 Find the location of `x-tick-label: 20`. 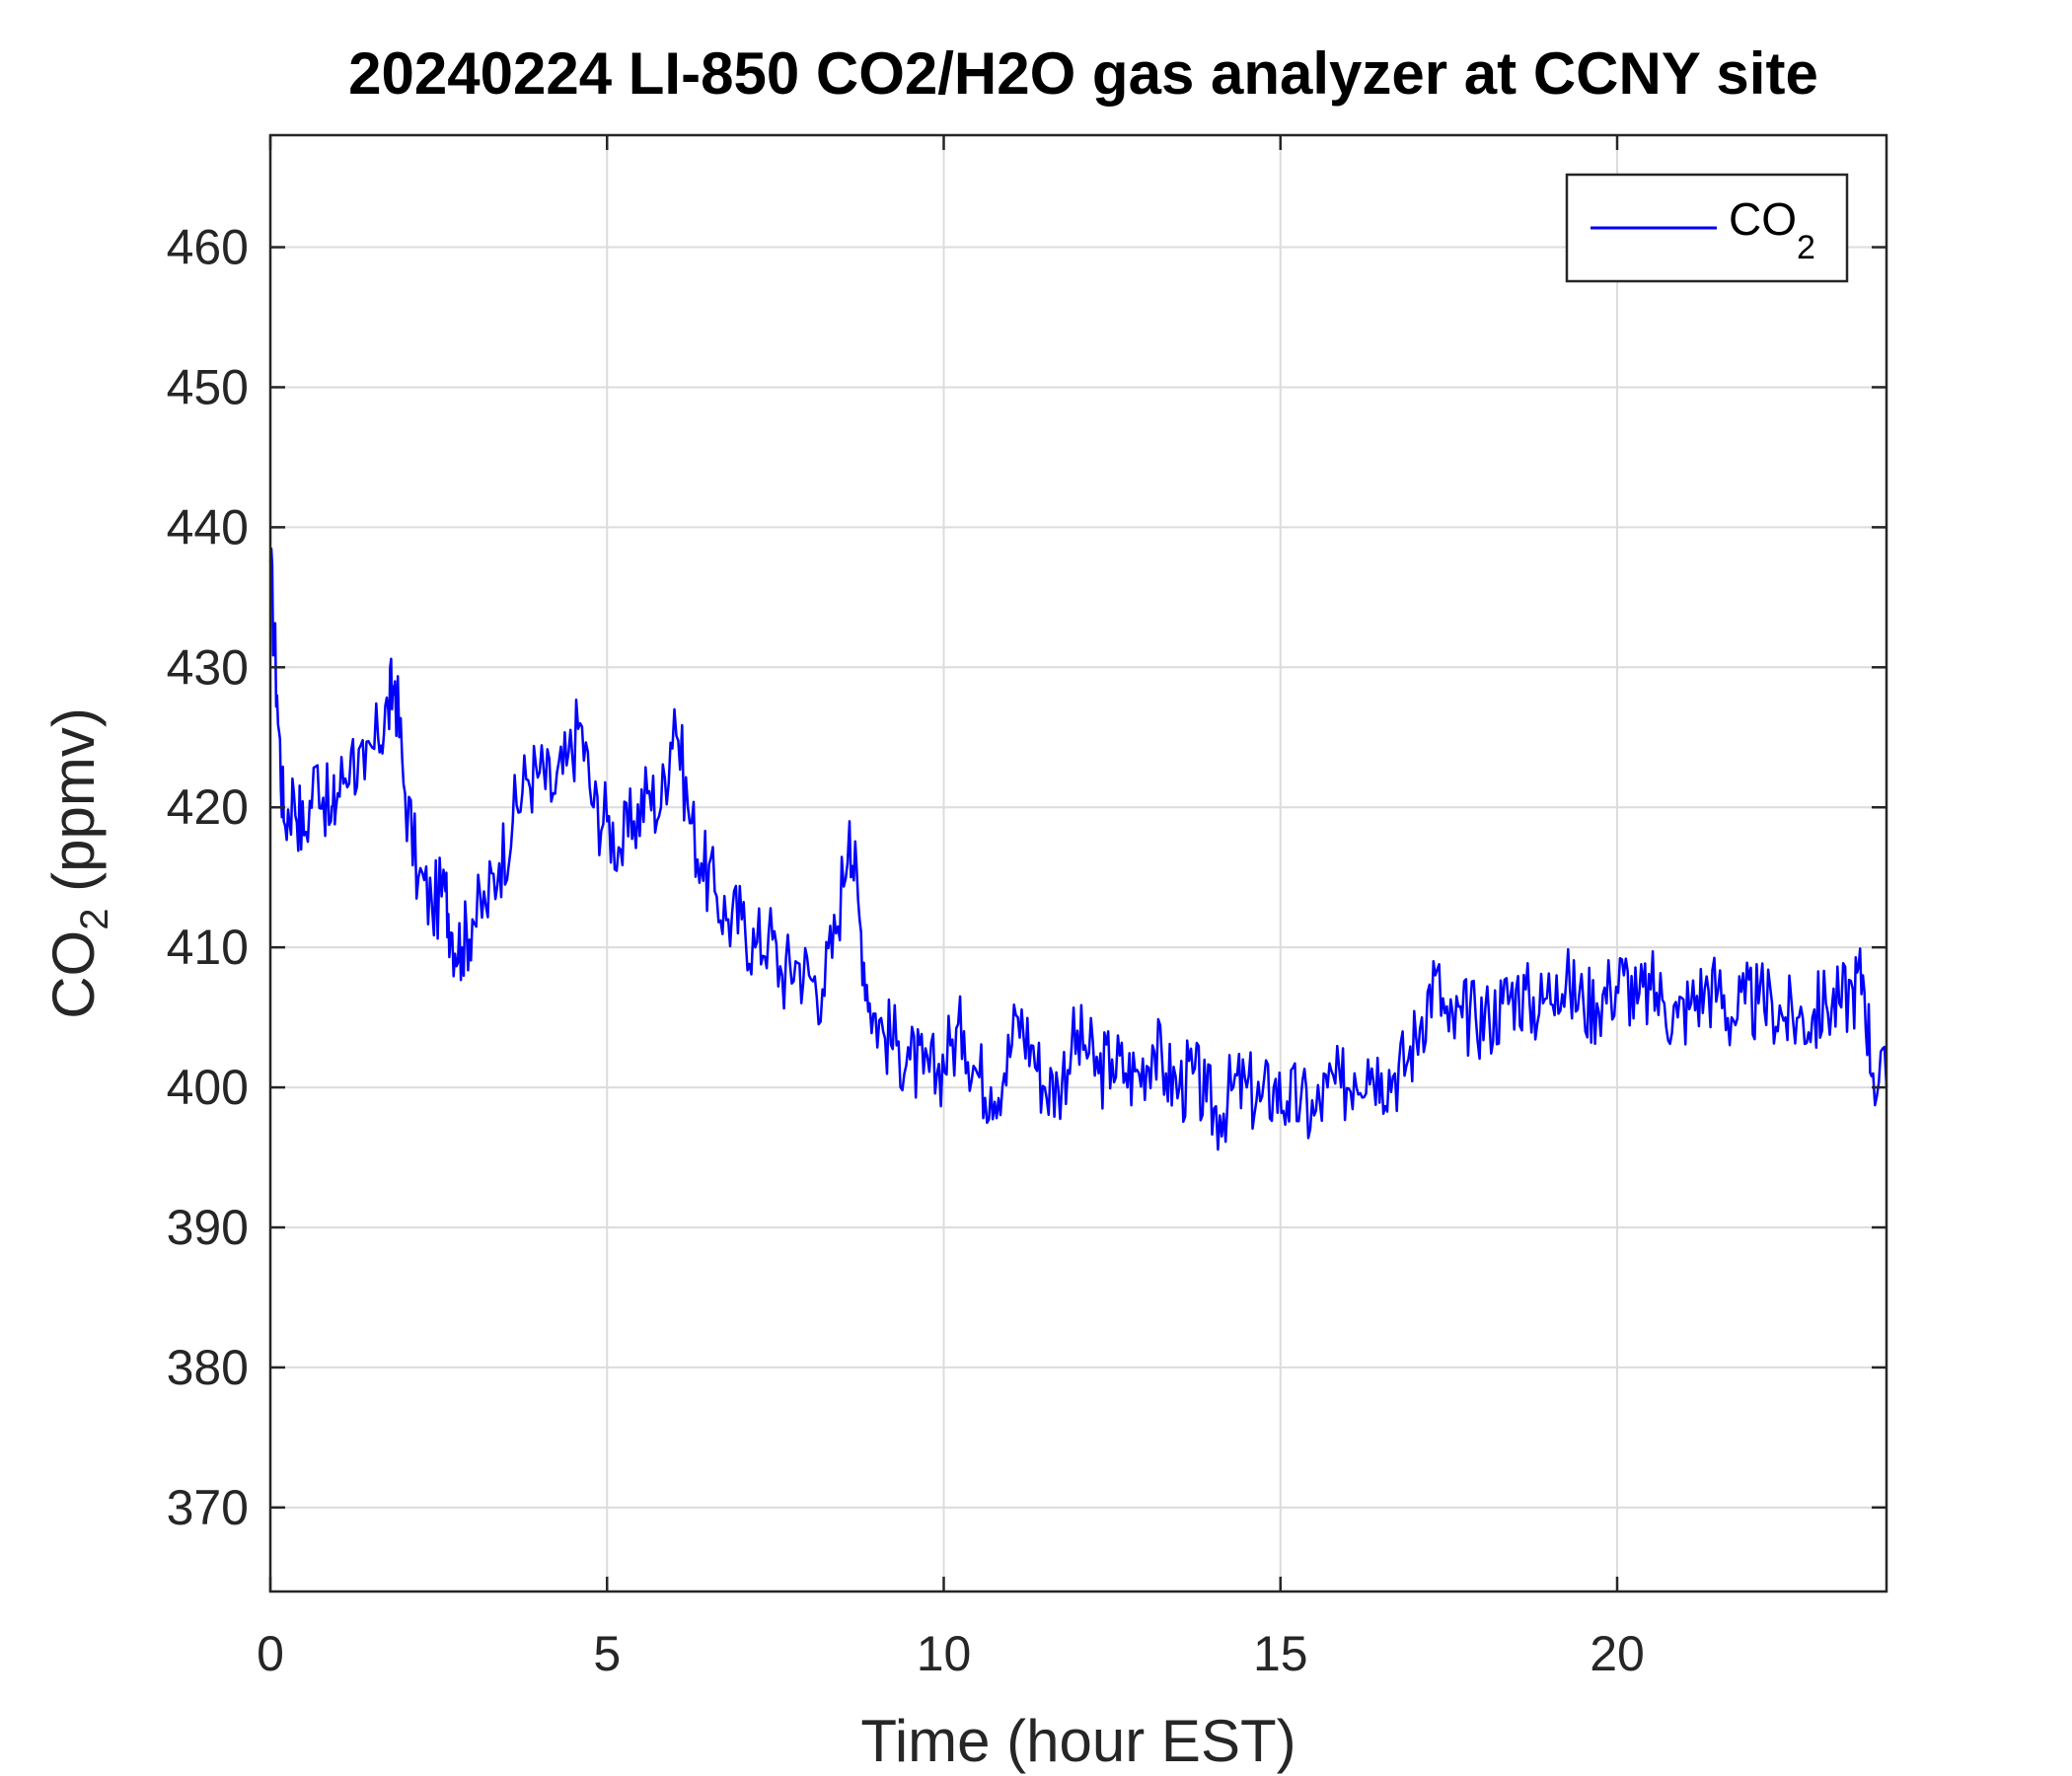

x-tick-label: 20 is located at coordinates (1618, 1654).